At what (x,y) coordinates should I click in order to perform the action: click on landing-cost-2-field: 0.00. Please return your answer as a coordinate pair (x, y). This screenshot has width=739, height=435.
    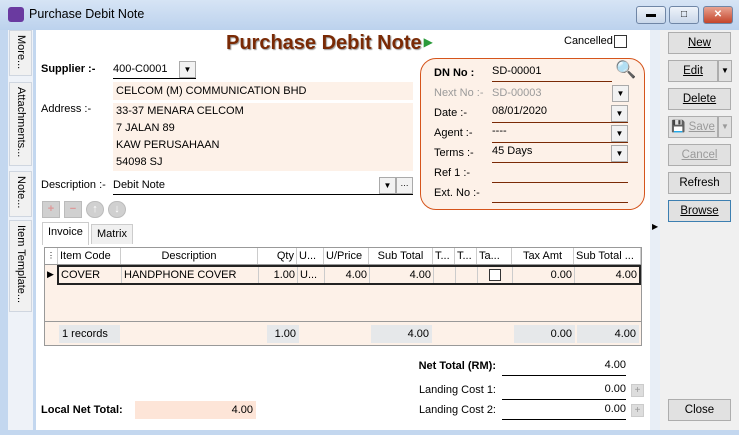
    Looking at the image, I should click on (564, 411).